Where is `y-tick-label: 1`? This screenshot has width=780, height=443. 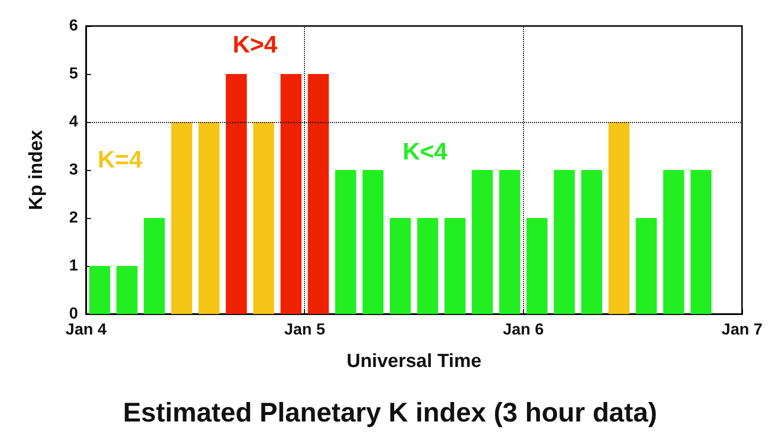
y-tick-label: 1 is located at coordinates (73, 266).